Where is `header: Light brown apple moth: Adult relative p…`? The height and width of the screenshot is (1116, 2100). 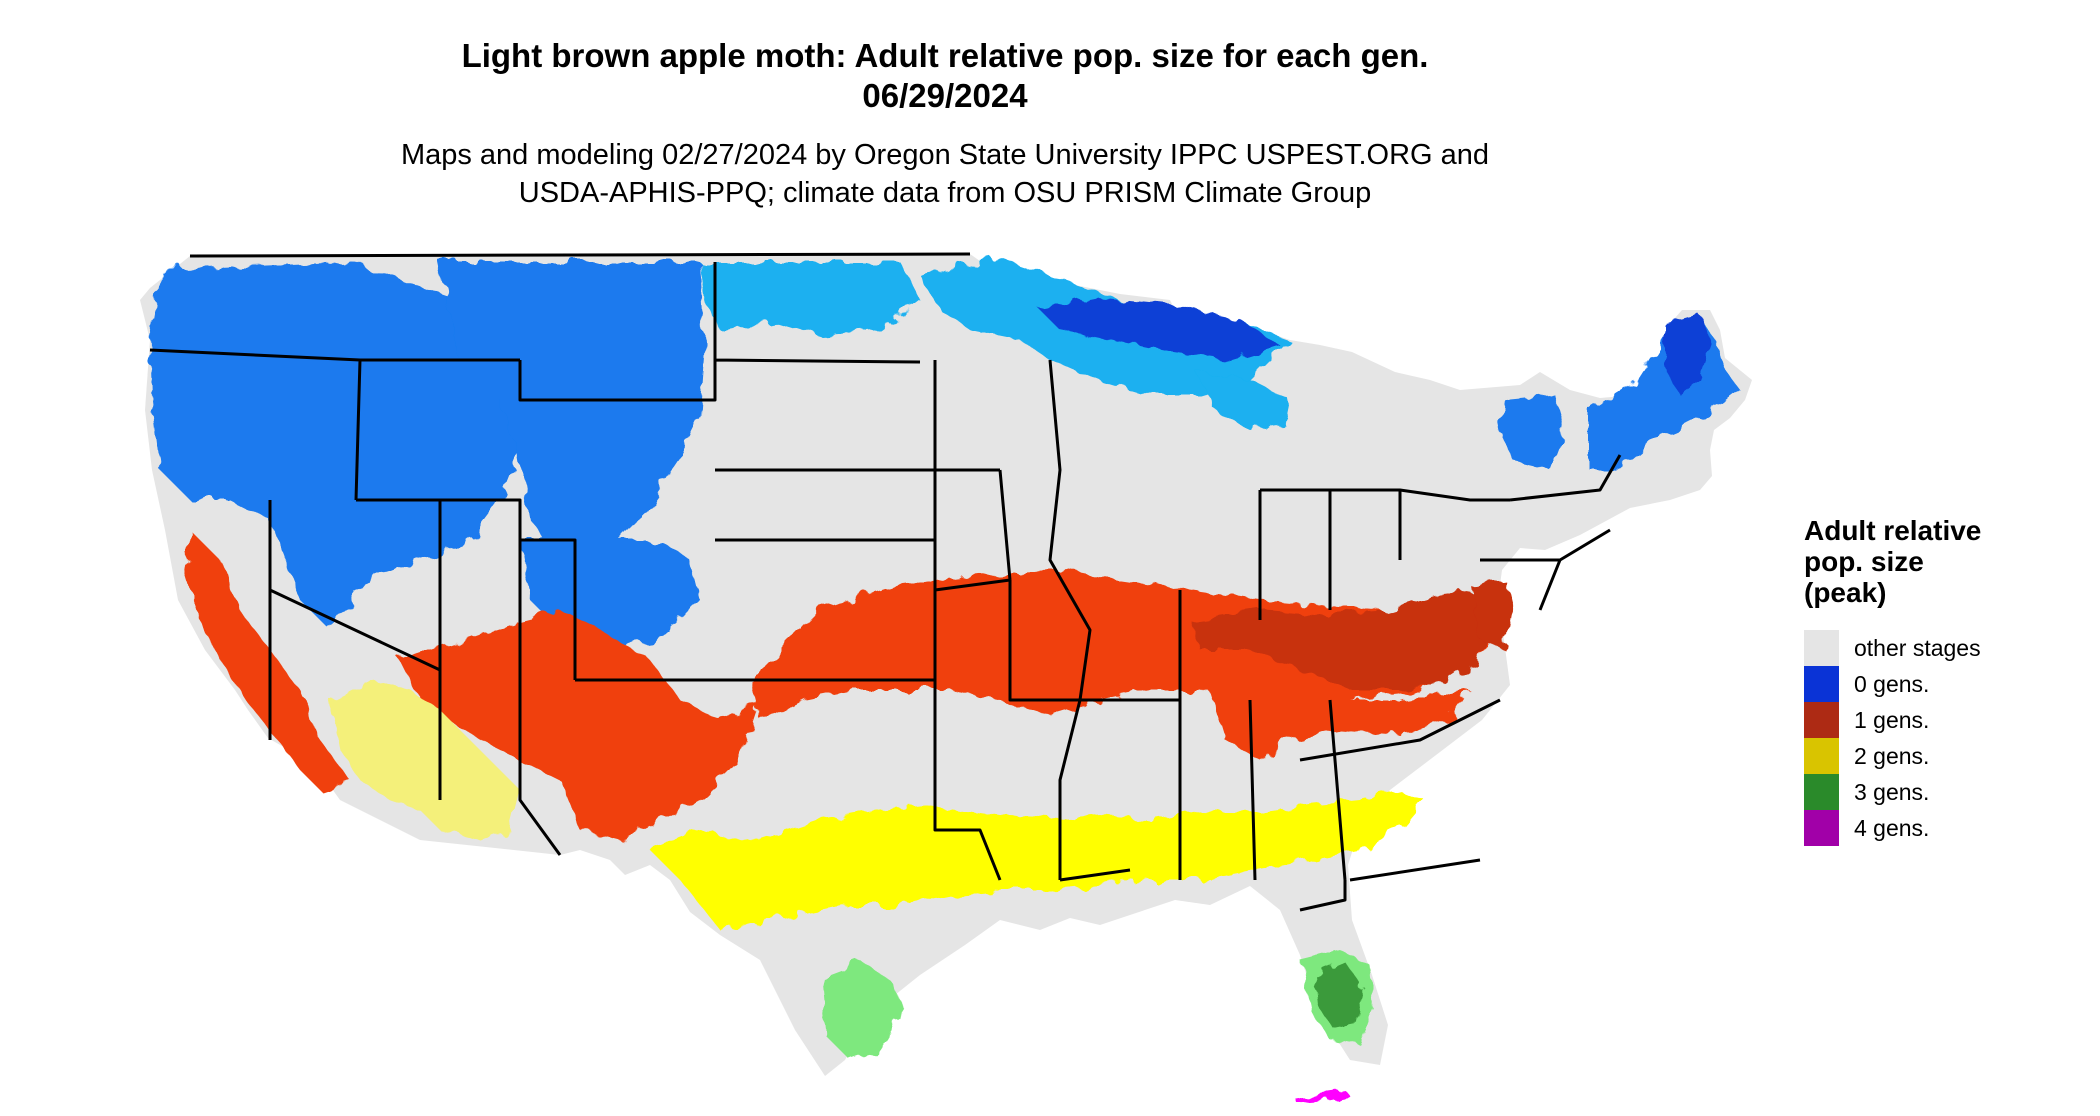 header: Light brown apple moth: Adult relative p… is located at coordinates (945, 124).